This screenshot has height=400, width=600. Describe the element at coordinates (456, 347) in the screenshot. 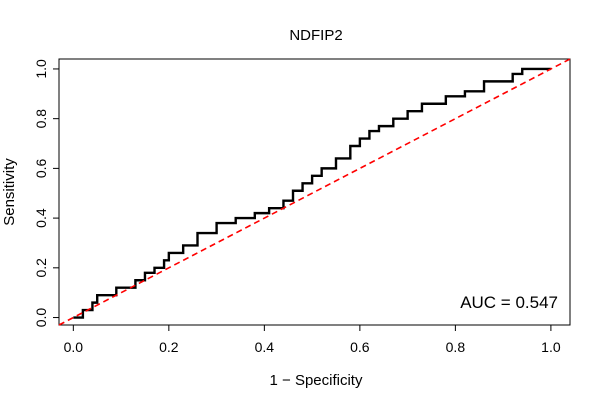

I see `x-tick-label: 0.8` at that location.